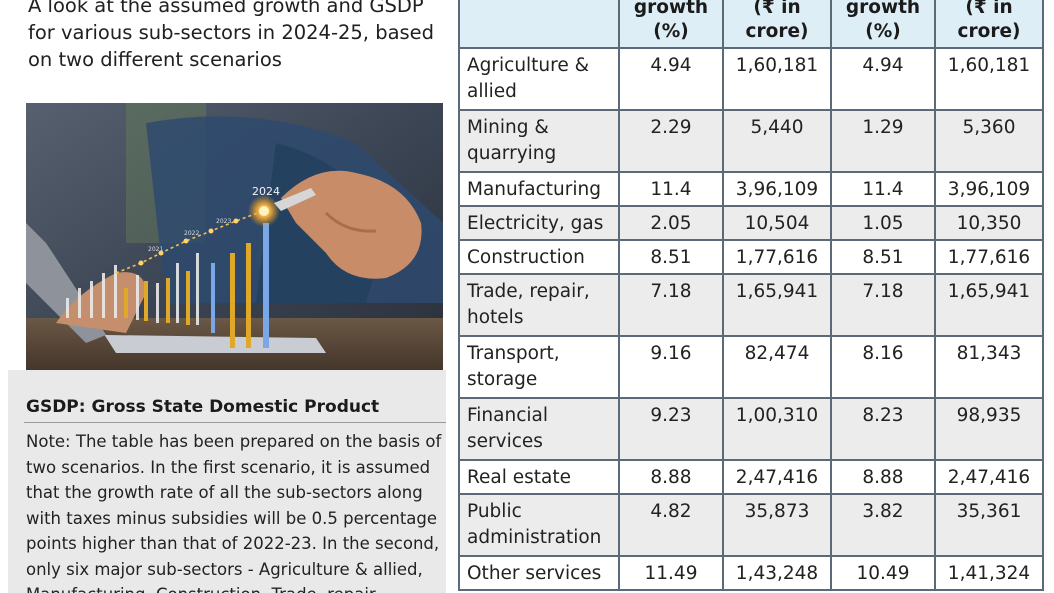 The image size is (1054, 593). Describe the element at coordinates (539, 367) in the screenshot. I see `sector-cell: Transport, storage` at that location.